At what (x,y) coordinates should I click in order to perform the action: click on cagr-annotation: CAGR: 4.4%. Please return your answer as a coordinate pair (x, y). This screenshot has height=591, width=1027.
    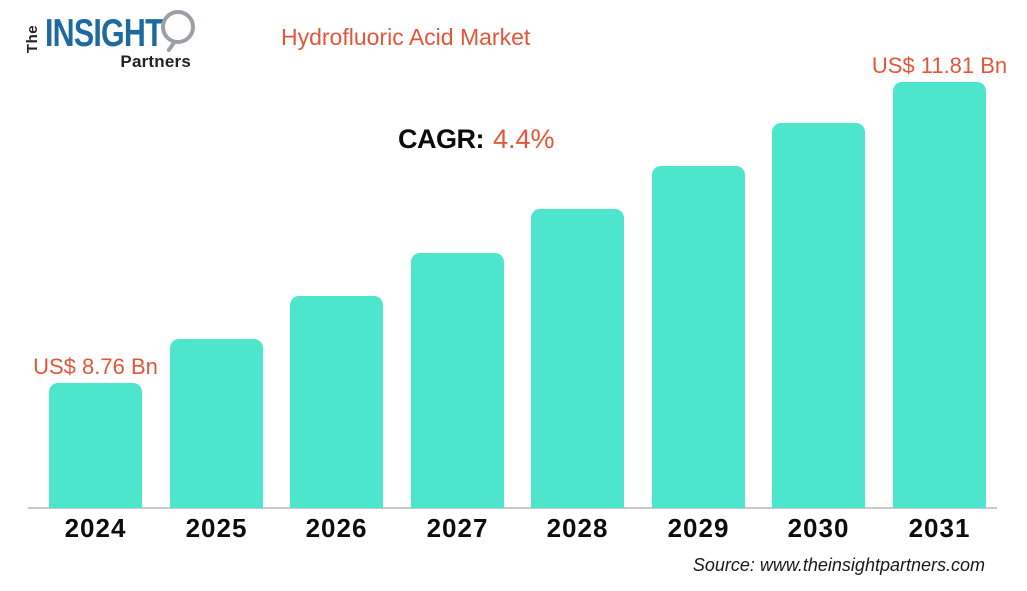
    Looking at the image, I should click on (476, 139).